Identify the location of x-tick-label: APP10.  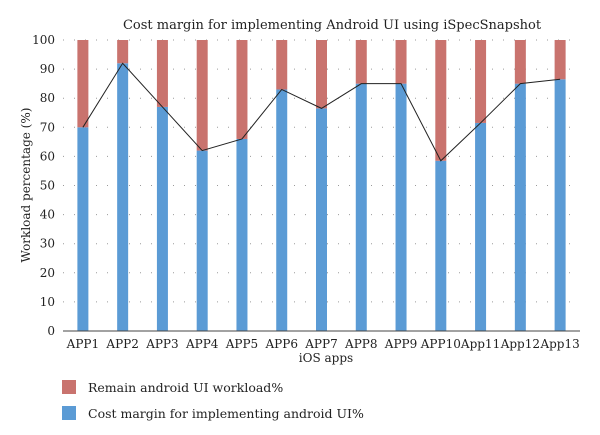
(440, 344).